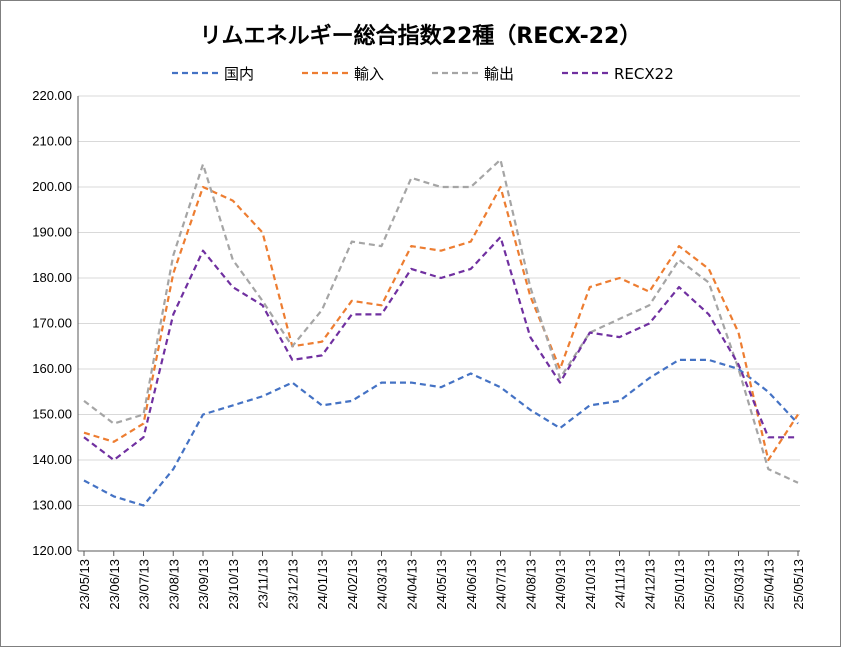 The width and height of the screenshot is (841, 647). I want to click on x-tick-label: 23/06/13, so click(114, 584).